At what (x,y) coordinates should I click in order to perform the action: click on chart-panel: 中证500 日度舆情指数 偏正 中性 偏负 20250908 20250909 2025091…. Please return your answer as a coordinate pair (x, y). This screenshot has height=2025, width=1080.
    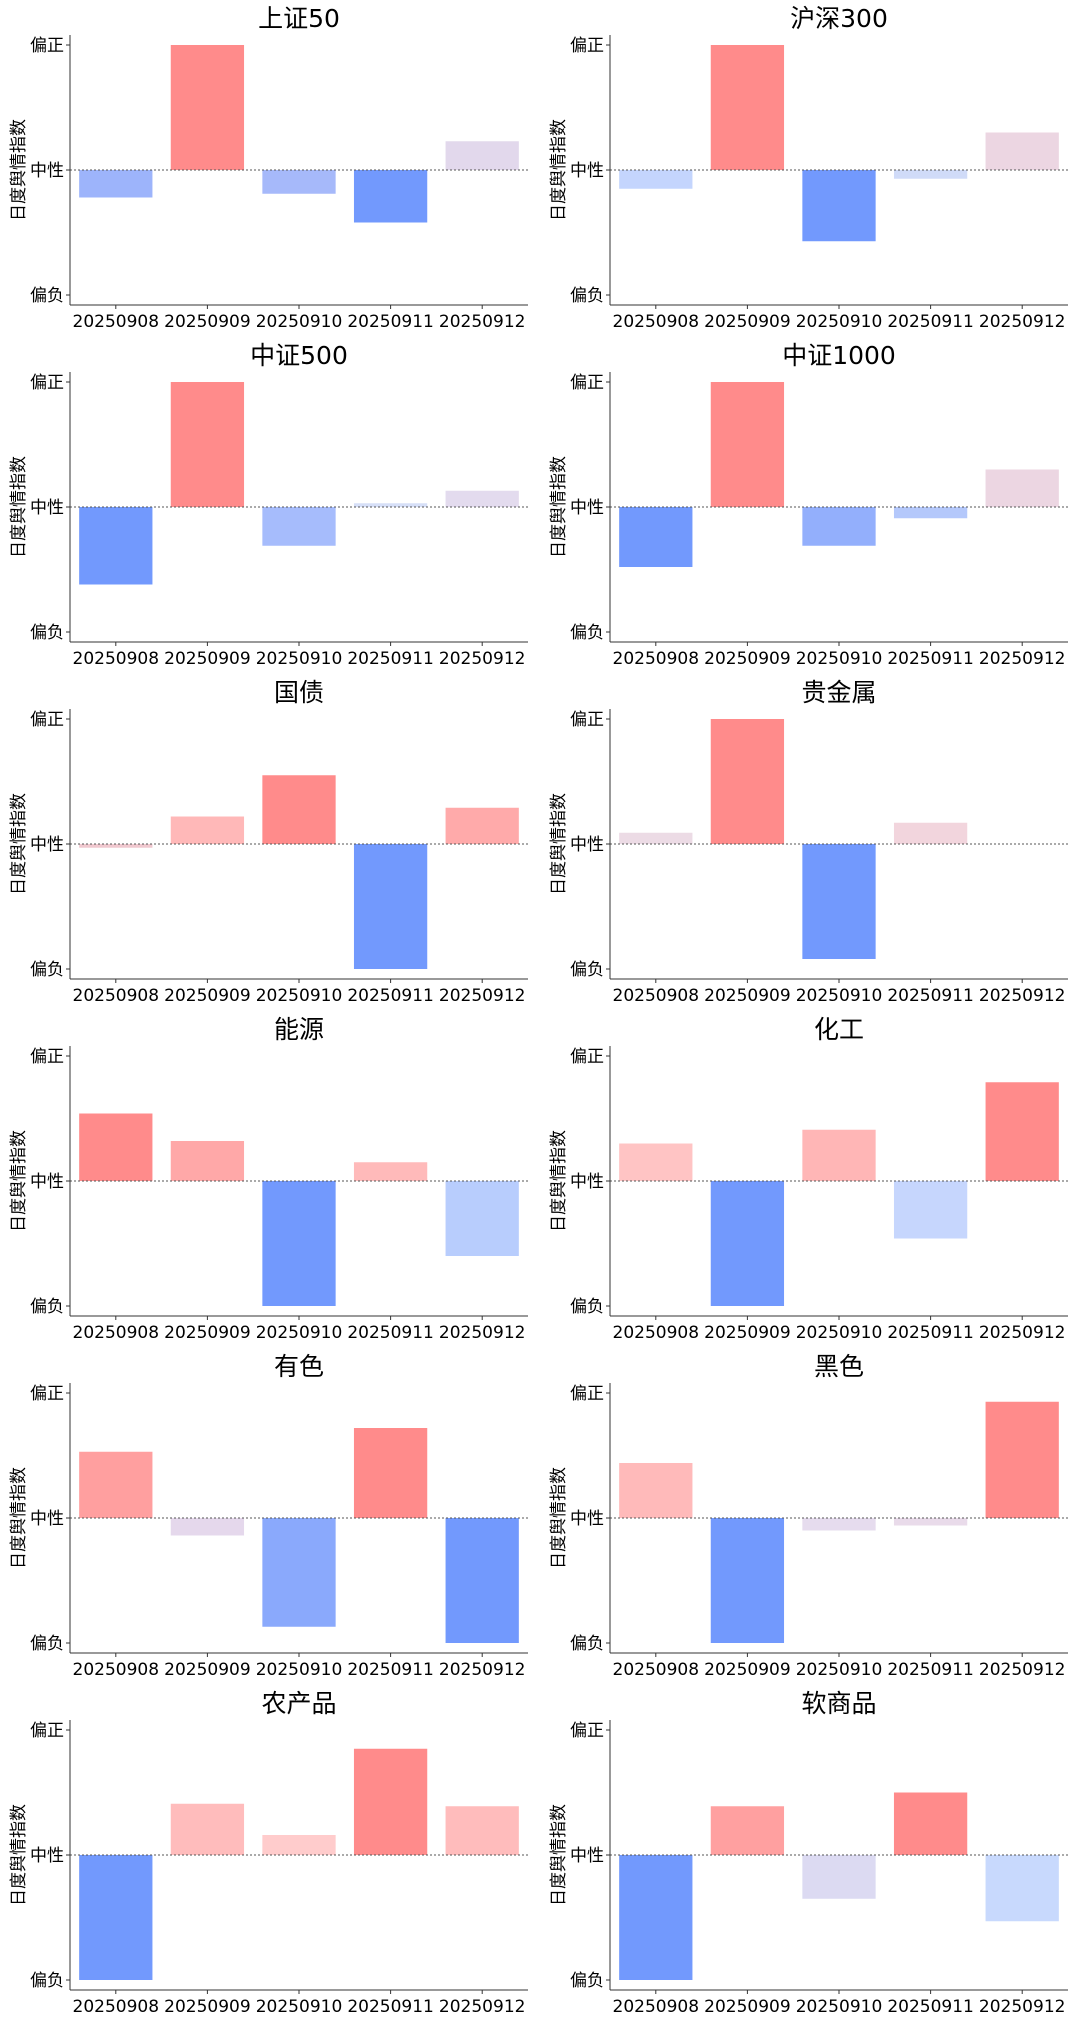
    Looking at the image, I should click on (270, 505).